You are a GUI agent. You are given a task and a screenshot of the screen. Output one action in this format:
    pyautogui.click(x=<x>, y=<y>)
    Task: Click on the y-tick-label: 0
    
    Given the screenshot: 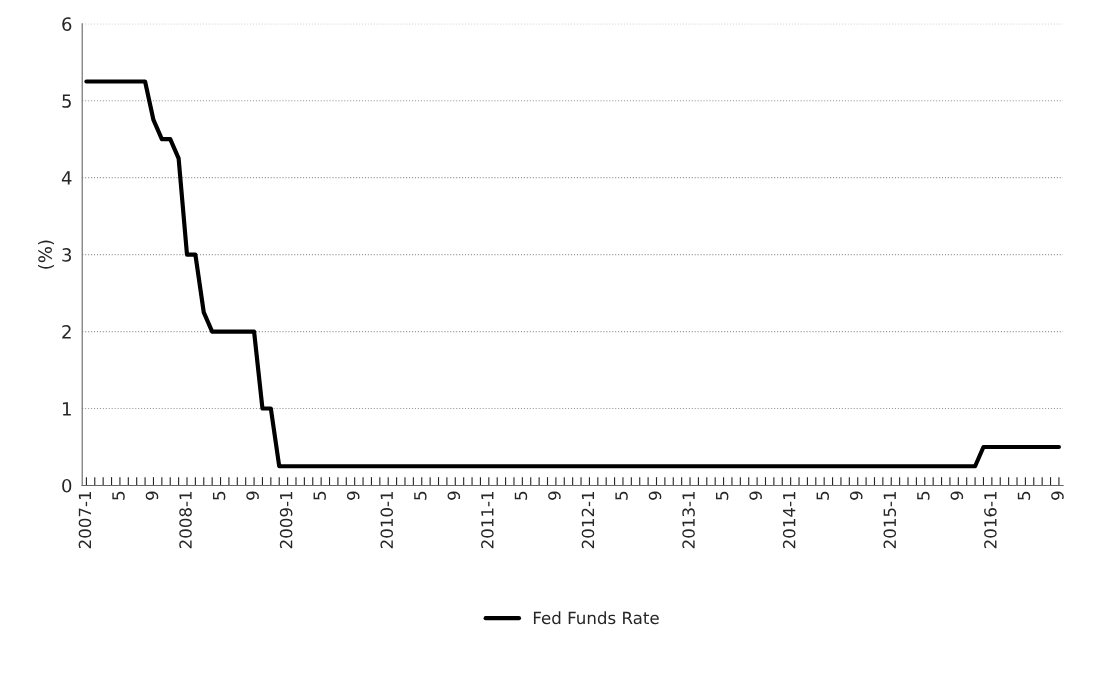 What is the action you would take?
    pyautogui.click(x=67, y=485)
    